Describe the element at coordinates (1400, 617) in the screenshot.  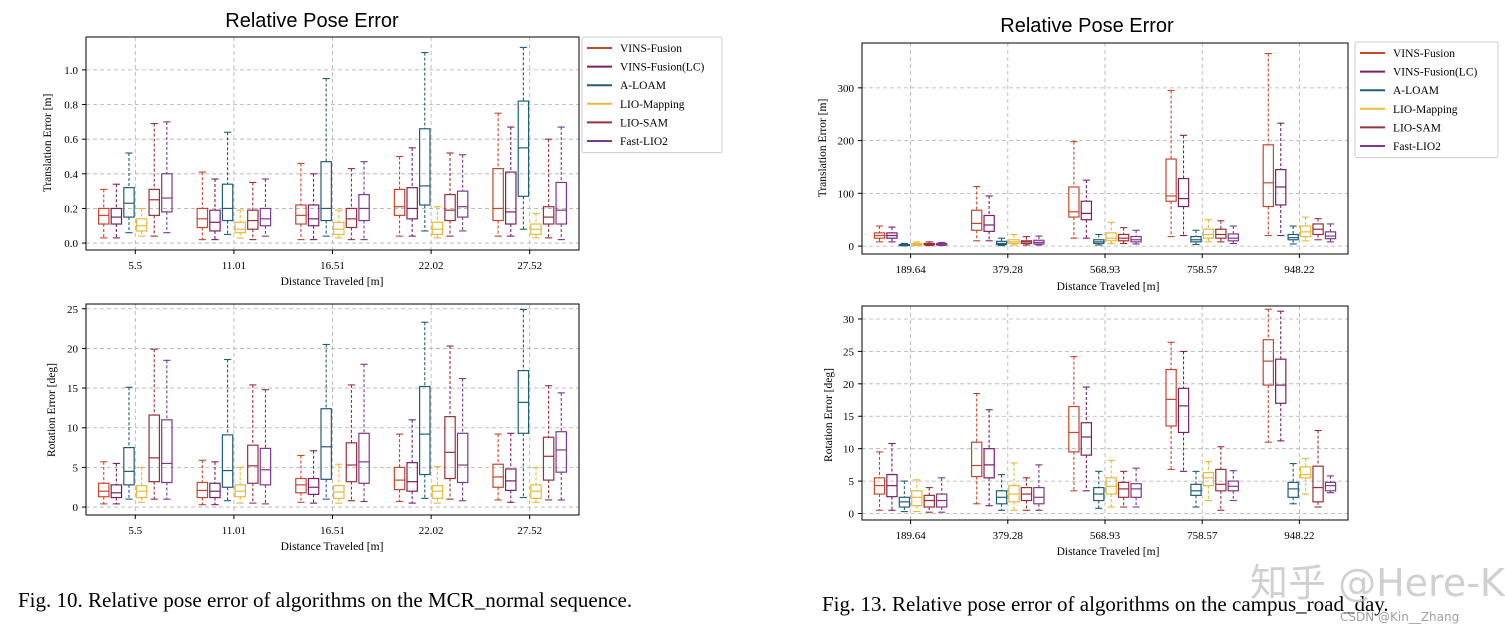
I see `watermark-small: CSDN @Kin__Zhang` at that location.